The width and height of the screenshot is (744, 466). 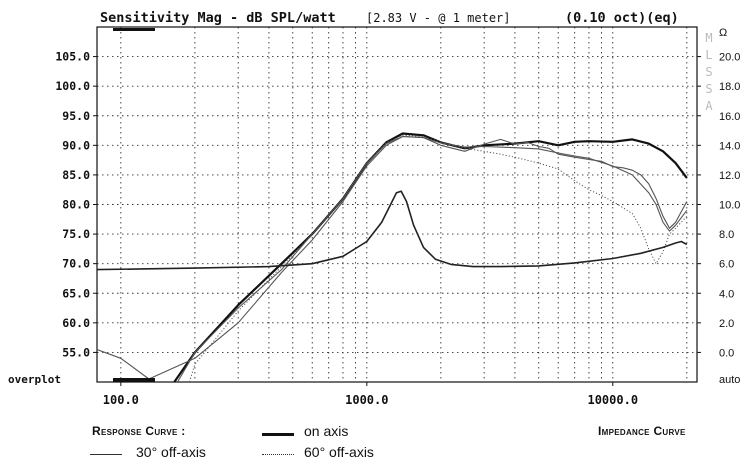 What do you see at coordinates (76, 145) in the screenshot?
I see `y-tick-label: 90.0` at bounding box center [76, 145].